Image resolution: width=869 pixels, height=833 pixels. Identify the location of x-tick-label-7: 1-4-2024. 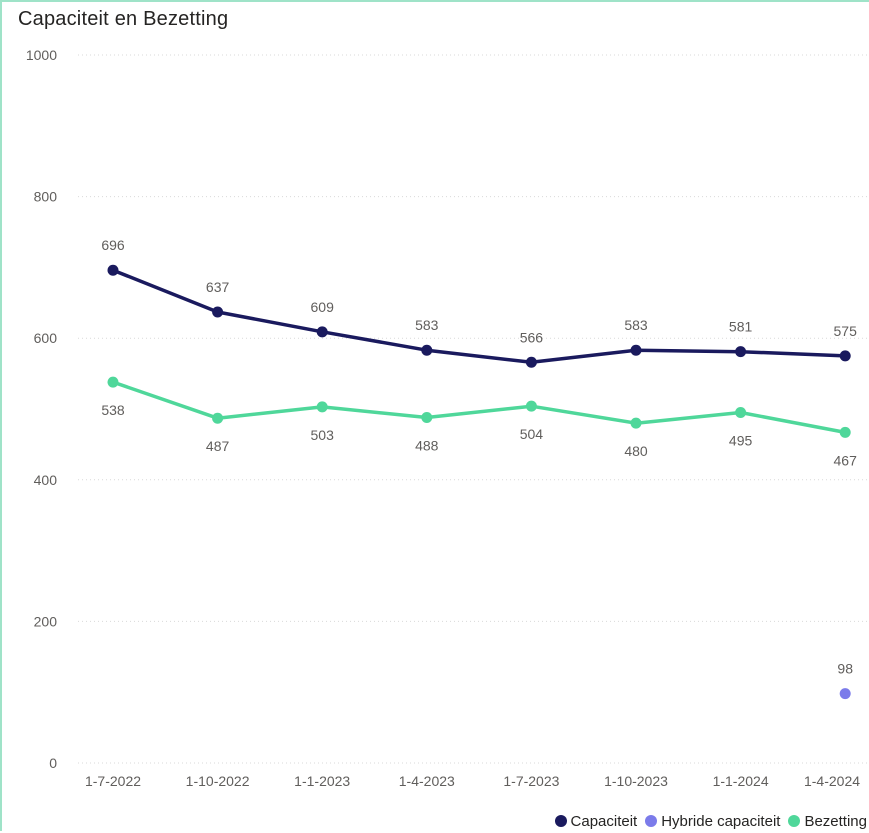
(832, 781).